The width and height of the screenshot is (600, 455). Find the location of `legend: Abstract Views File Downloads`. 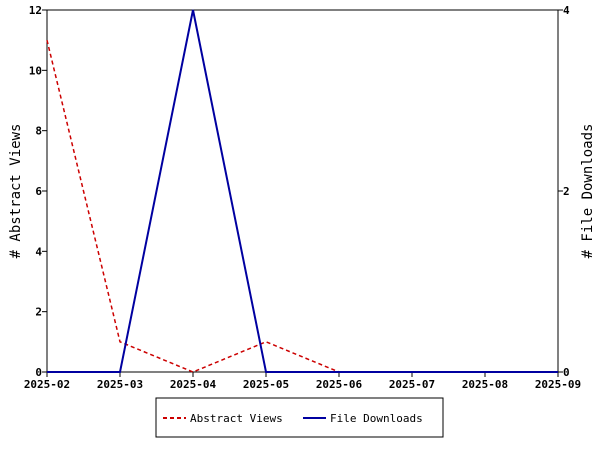

legend: Abstract Views File Downloads is located at coordinates (299, 417).